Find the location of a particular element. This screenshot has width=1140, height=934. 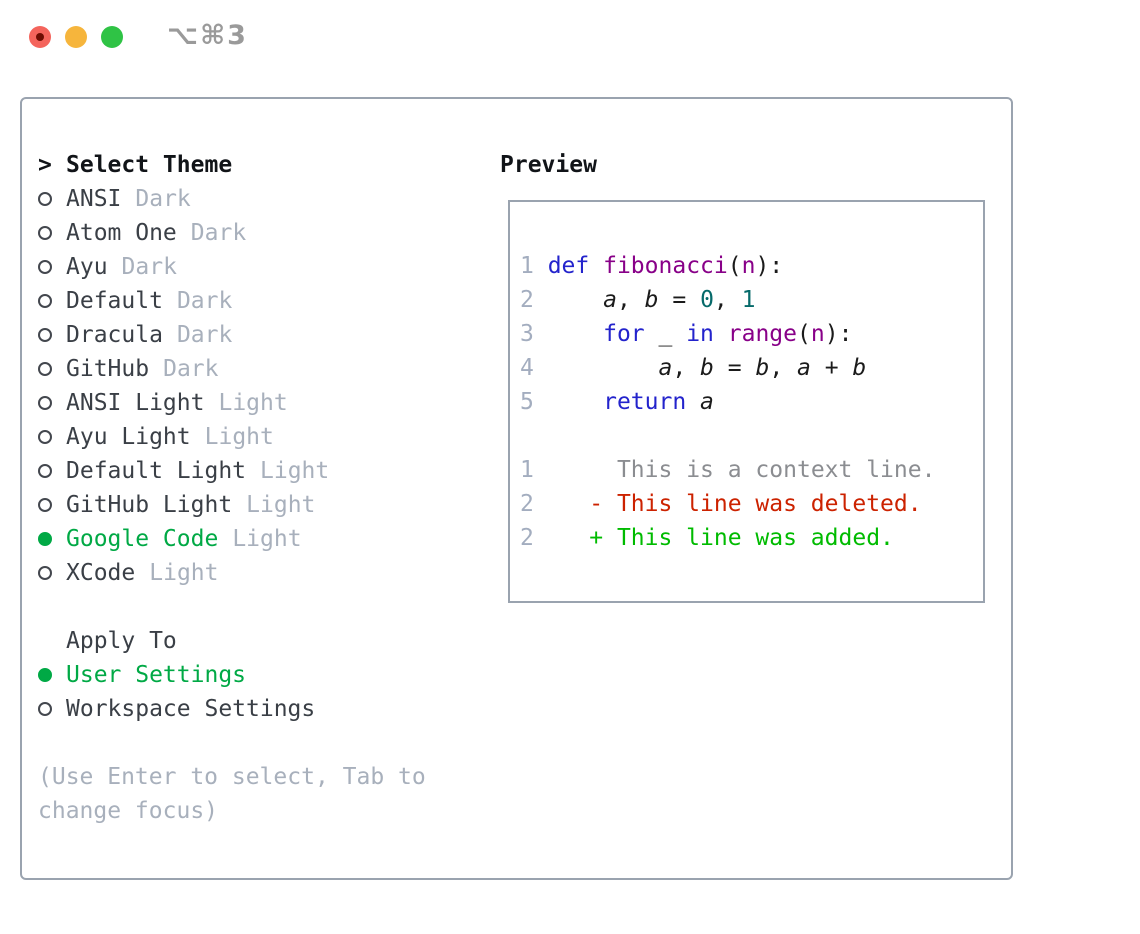

theme-option-atom-one: Atom One Dark is located at coordinates (232, 233).